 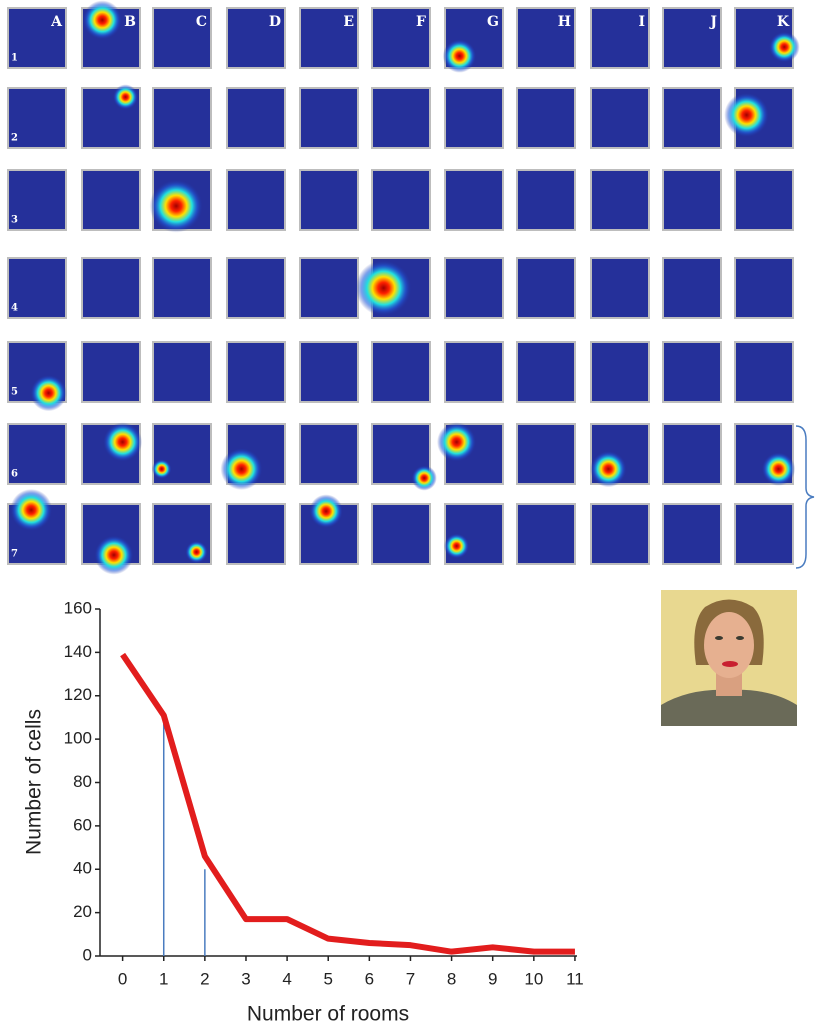 What do you see at coordinates (286, 978) in the screenshot?
I see `x-tick-label: 4` at bounding box center [286, 978].